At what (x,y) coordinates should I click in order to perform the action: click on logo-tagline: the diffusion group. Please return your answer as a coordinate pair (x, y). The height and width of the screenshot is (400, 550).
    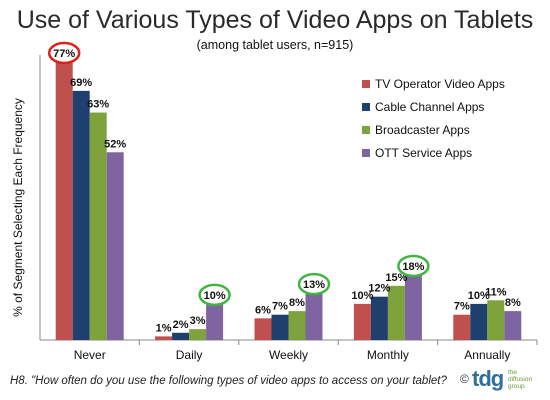
    Looking at the image, I should click on (520, 379).